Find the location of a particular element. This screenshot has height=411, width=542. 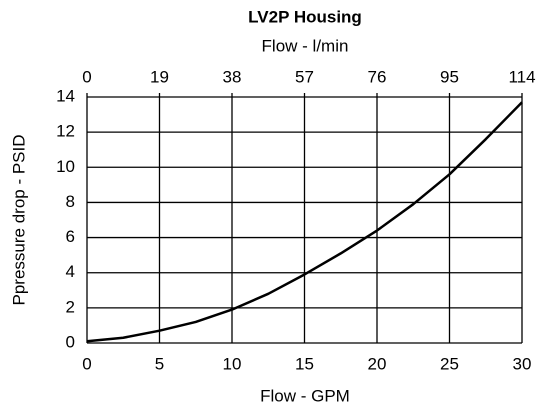

top-tick-label: 0 is located at coordinates (86, 76).